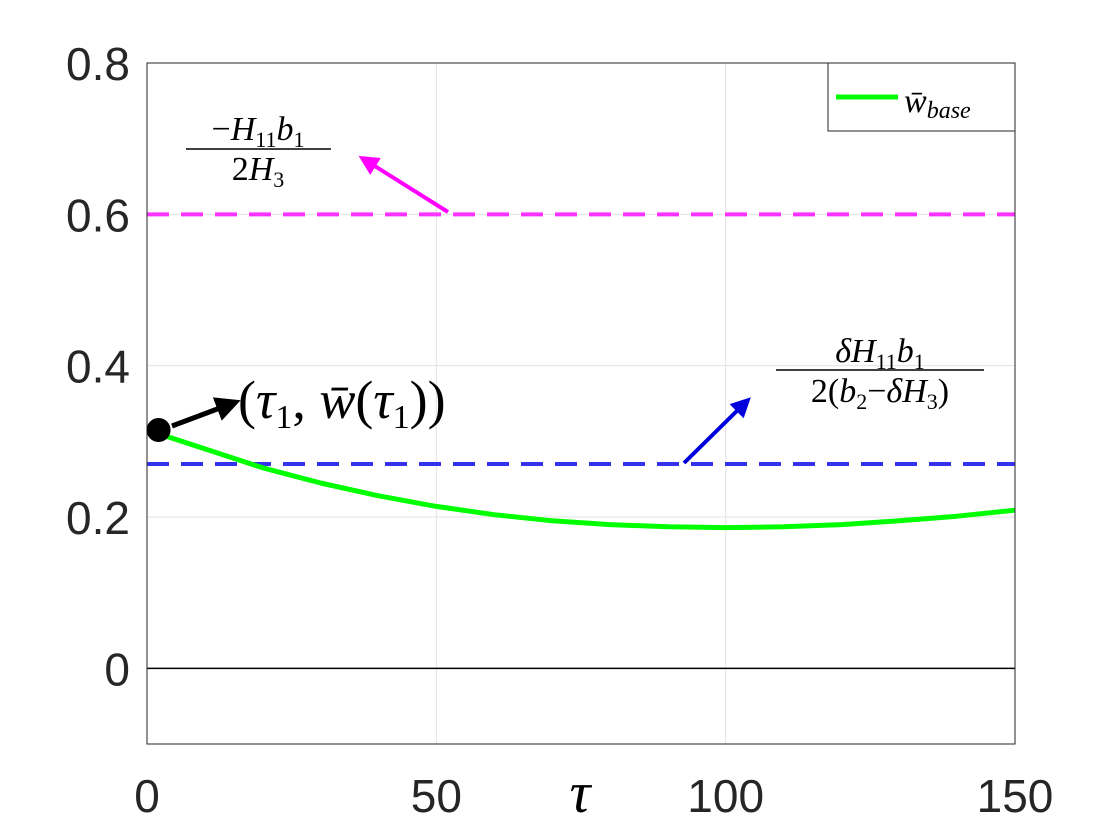 The width and height of the screenshot is (1120, 836). What do you see at coordinates (725, 796) in the screenshot?
I see `x-tick-label-2: 100` at bounding box center [725, 796].